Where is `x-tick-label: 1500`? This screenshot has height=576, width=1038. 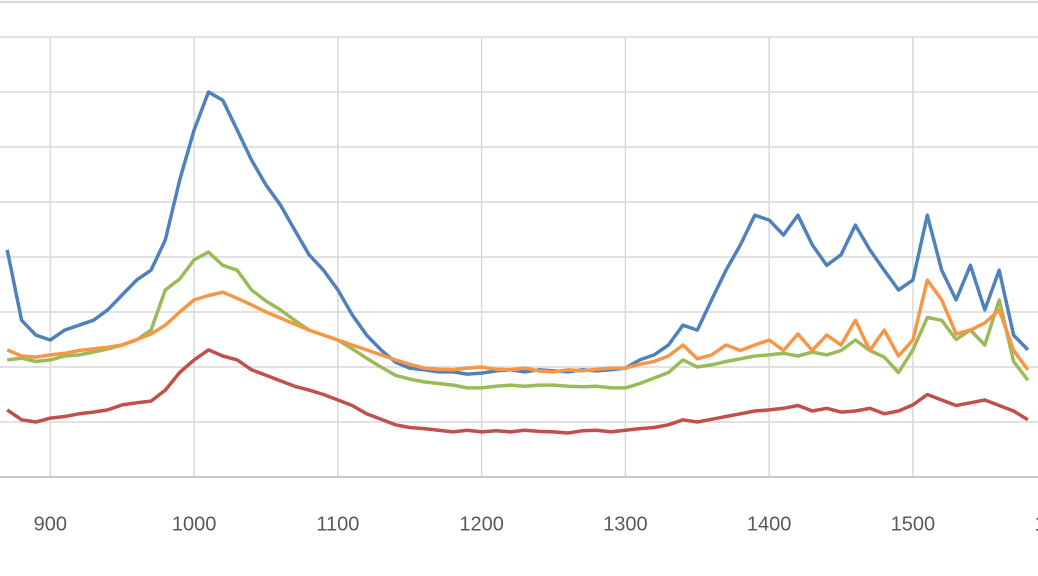 x-tick-label: 1500 is located at coordinates (913, 524).